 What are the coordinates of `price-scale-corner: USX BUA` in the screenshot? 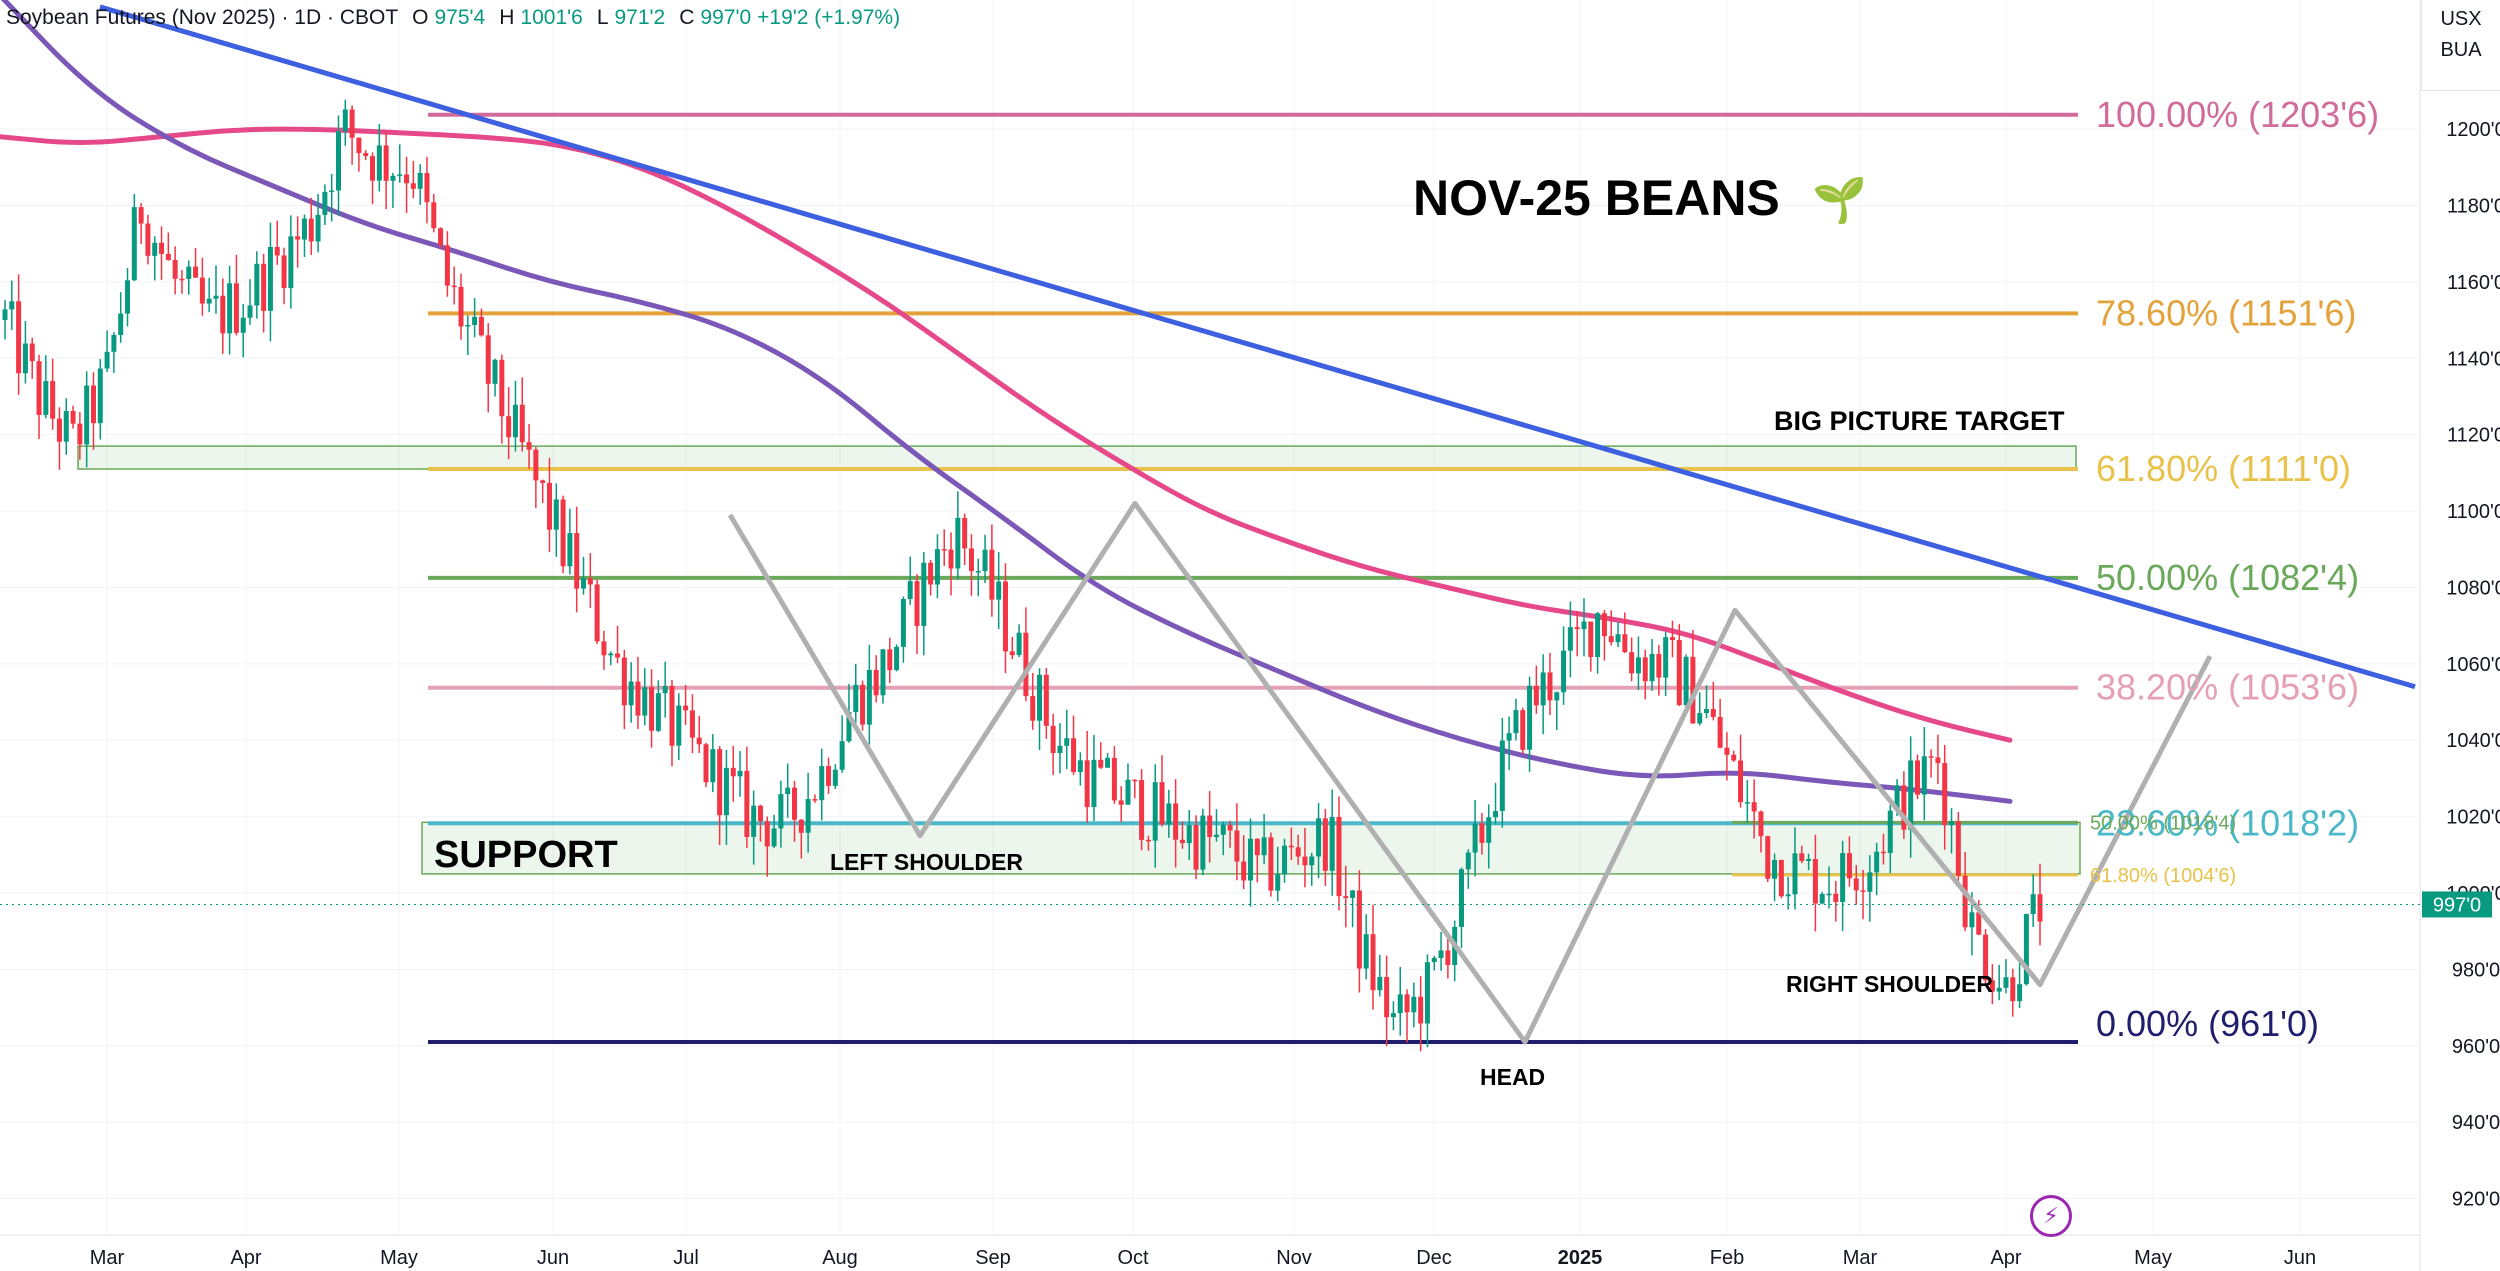 It's located at (2460, 45).